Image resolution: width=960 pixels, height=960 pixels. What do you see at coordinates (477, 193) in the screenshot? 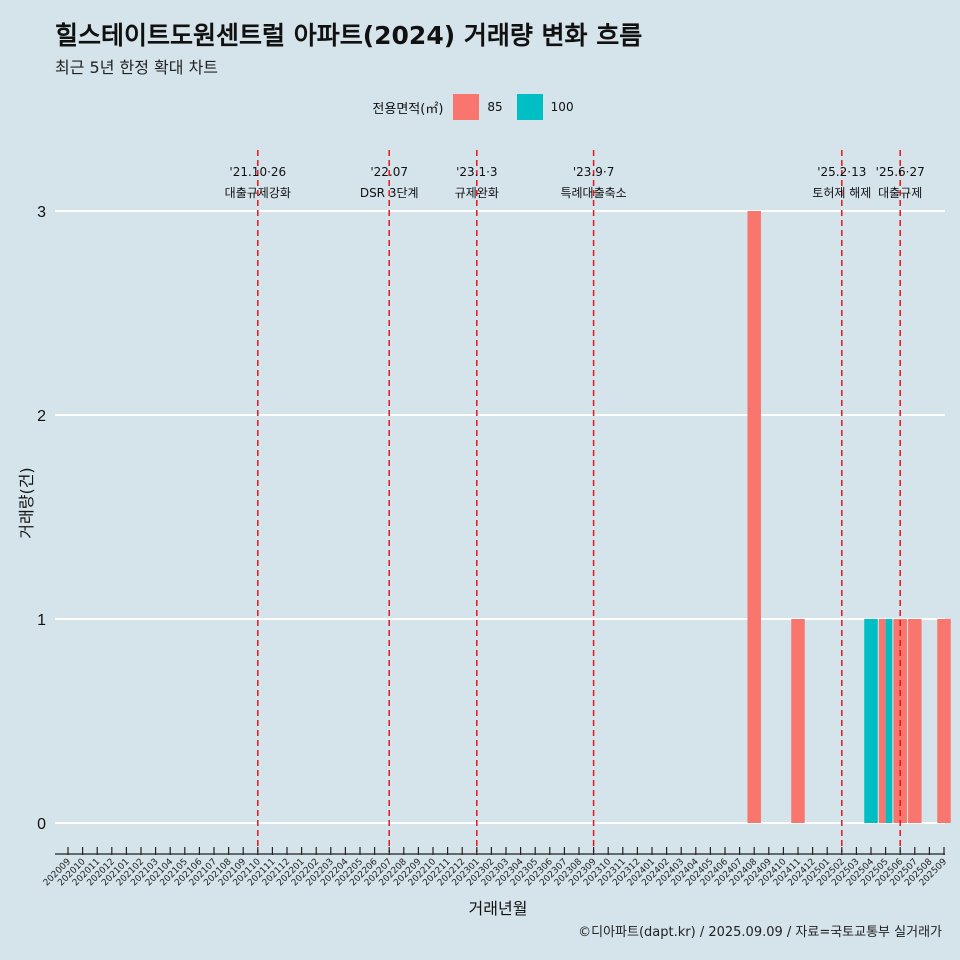
I see `event-label: 규제완화` at bounding box center [477, 193].